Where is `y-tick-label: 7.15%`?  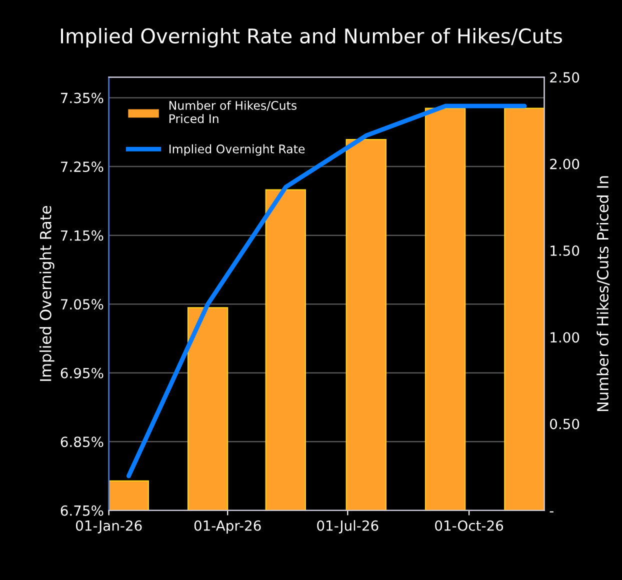 y-tick-label: 7.15% is located at coordinates (82, 235).